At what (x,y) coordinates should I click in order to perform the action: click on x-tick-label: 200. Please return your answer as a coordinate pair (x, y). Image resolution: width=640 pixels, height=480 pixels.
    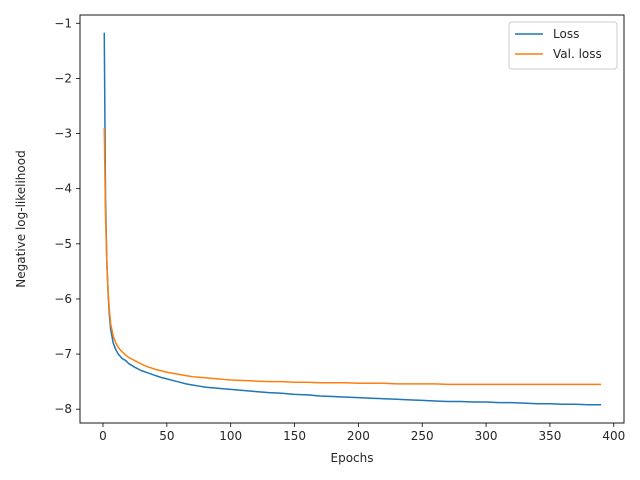
    Looking at the image, I should click on (358, 436).